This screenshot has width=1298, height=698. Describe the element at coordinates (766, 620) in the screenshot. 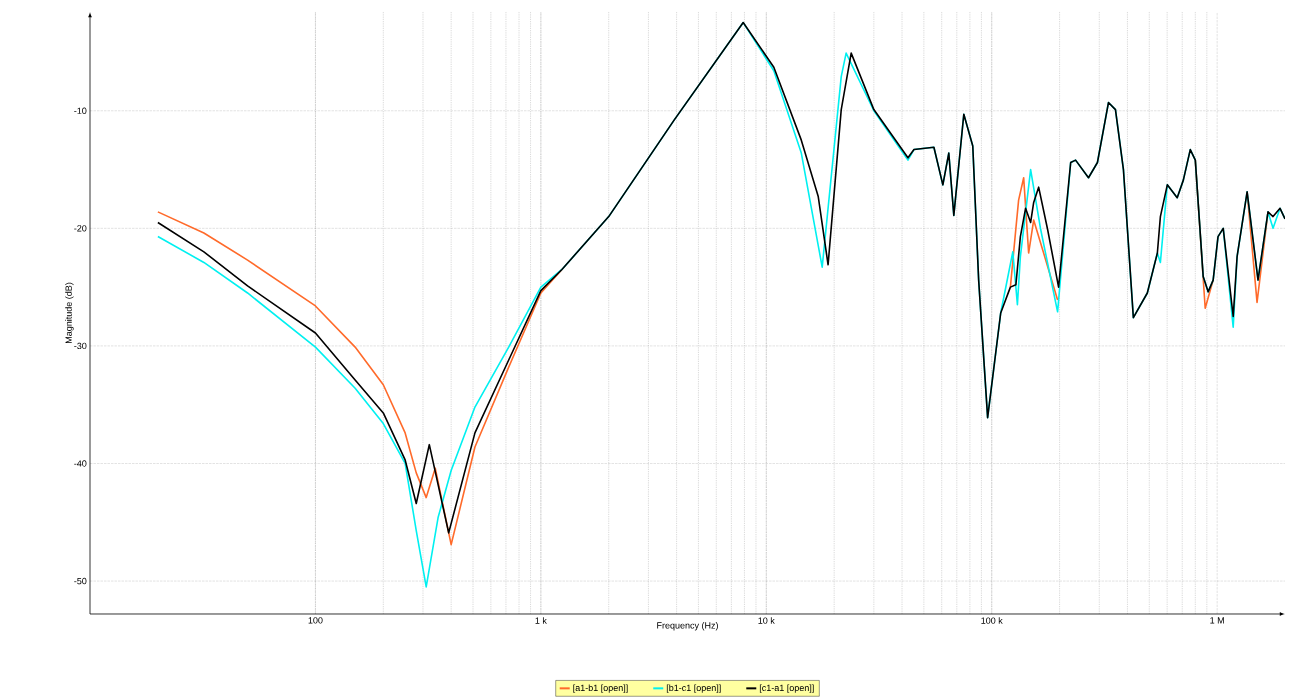

I see `x-tick-label: 10 k` at that location.